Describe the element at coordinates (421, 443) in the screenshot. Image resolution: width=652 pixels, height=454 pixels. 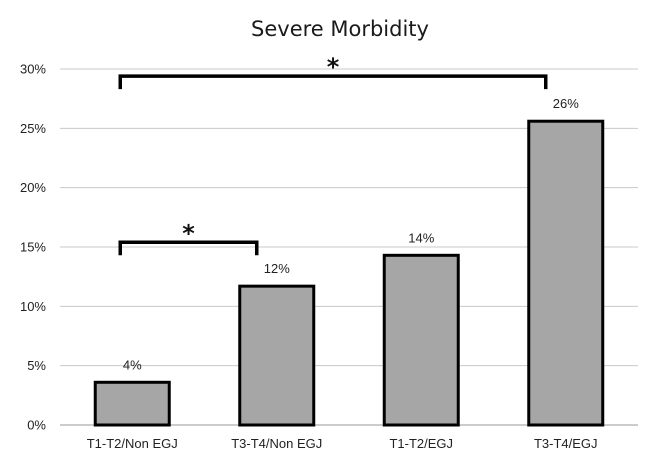
I see `category-label: T1-T2/EGJ` at that location.